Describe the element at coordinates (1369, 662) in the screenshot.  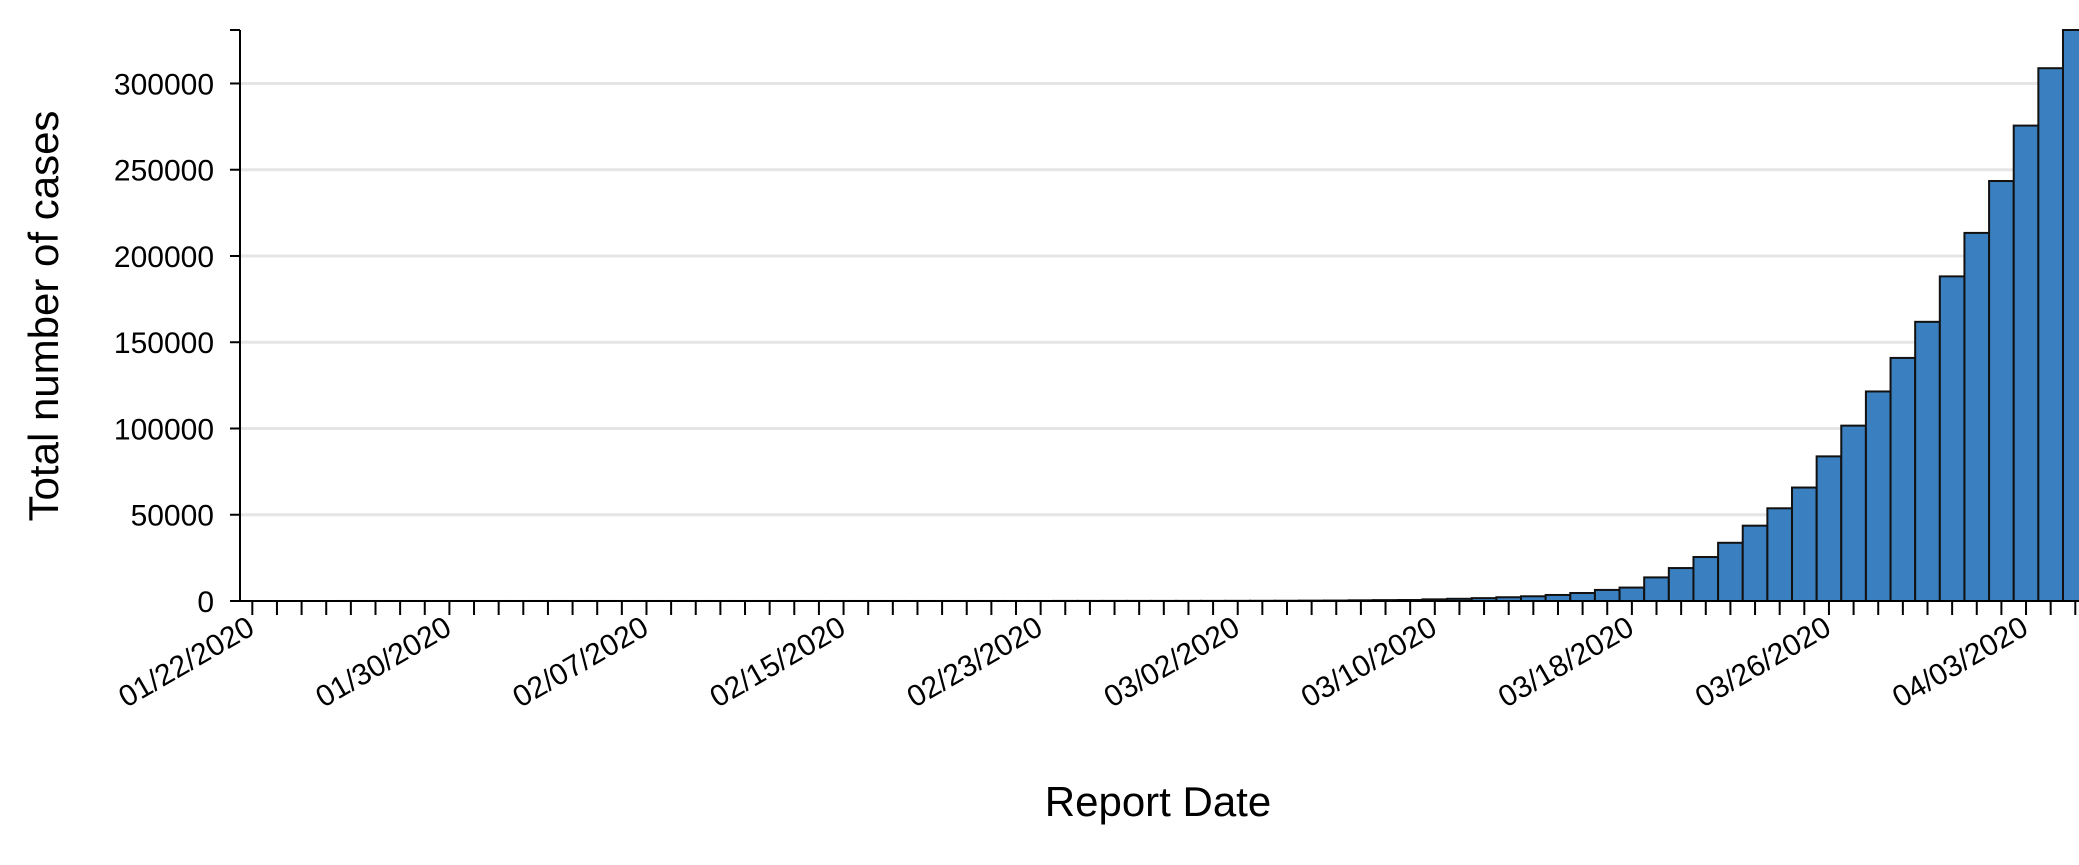
I see `x-tick-label: 03/10/2020` at that location.